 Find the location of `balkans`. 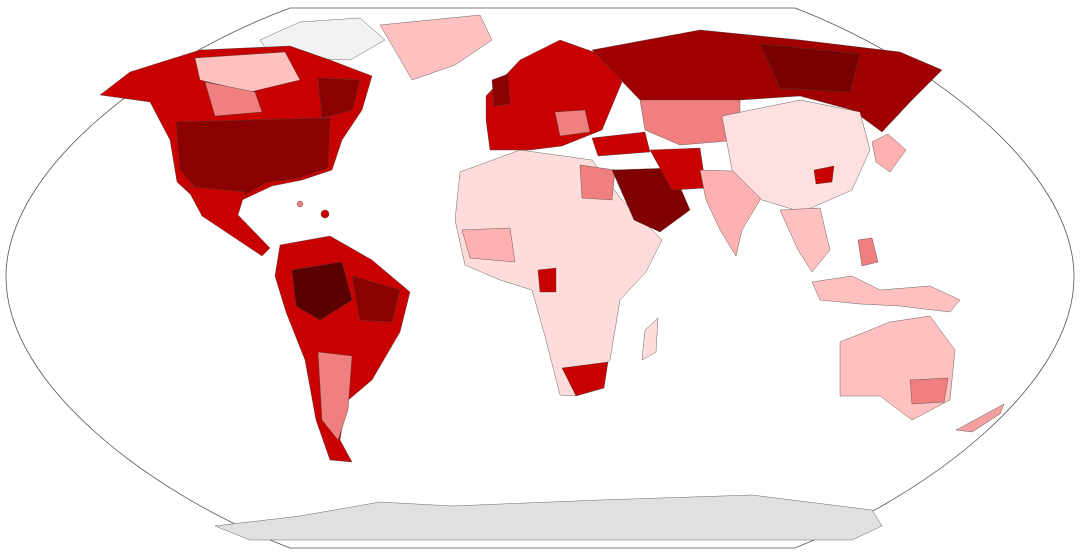

balkans is located at coordinates (572, 123).